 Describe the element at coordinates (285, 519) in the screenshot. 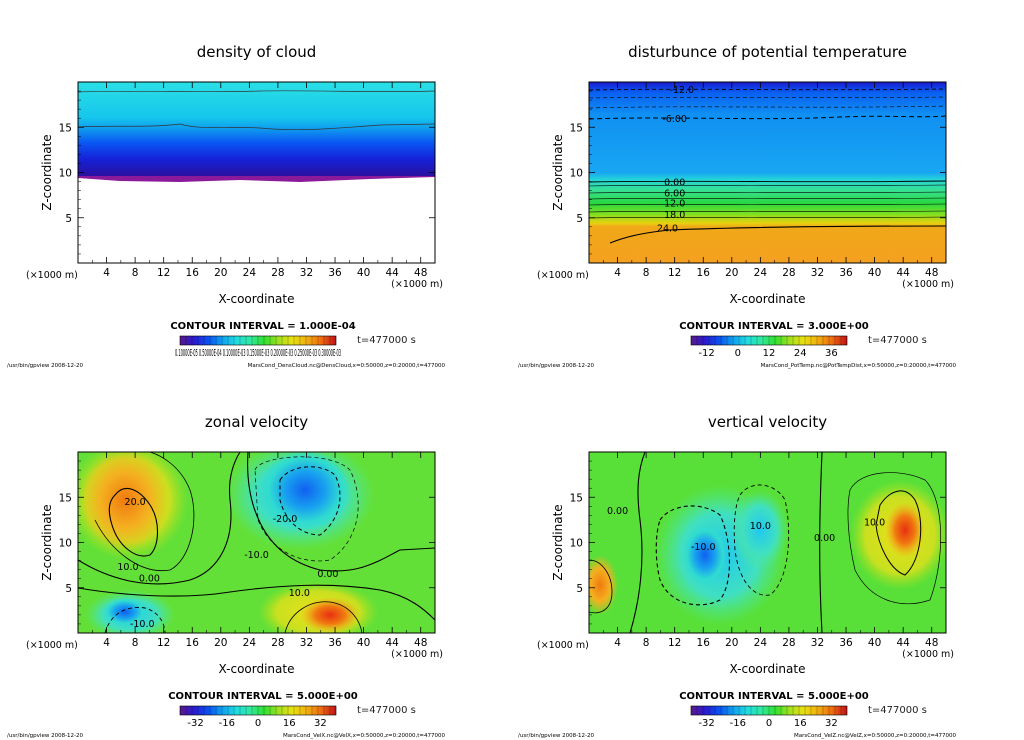

I see `contour-label: -20.0` at that location.